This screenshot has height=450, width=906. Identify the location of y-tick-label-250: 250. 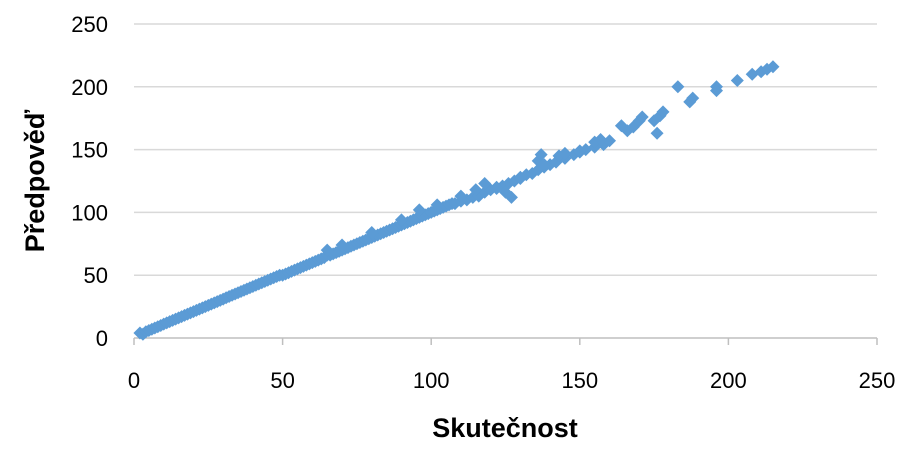
(89, 24).